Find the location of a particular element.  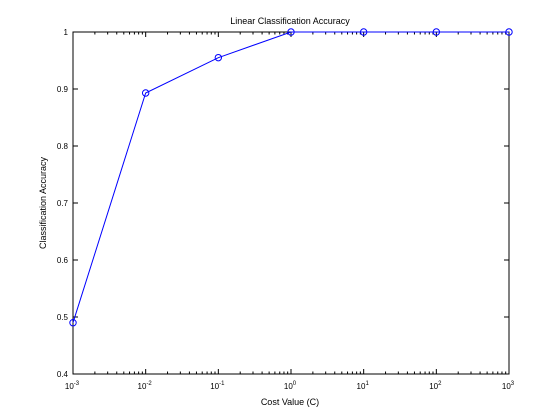

x-tick-label-exponent: 0 is located at coordinates (295, 384).